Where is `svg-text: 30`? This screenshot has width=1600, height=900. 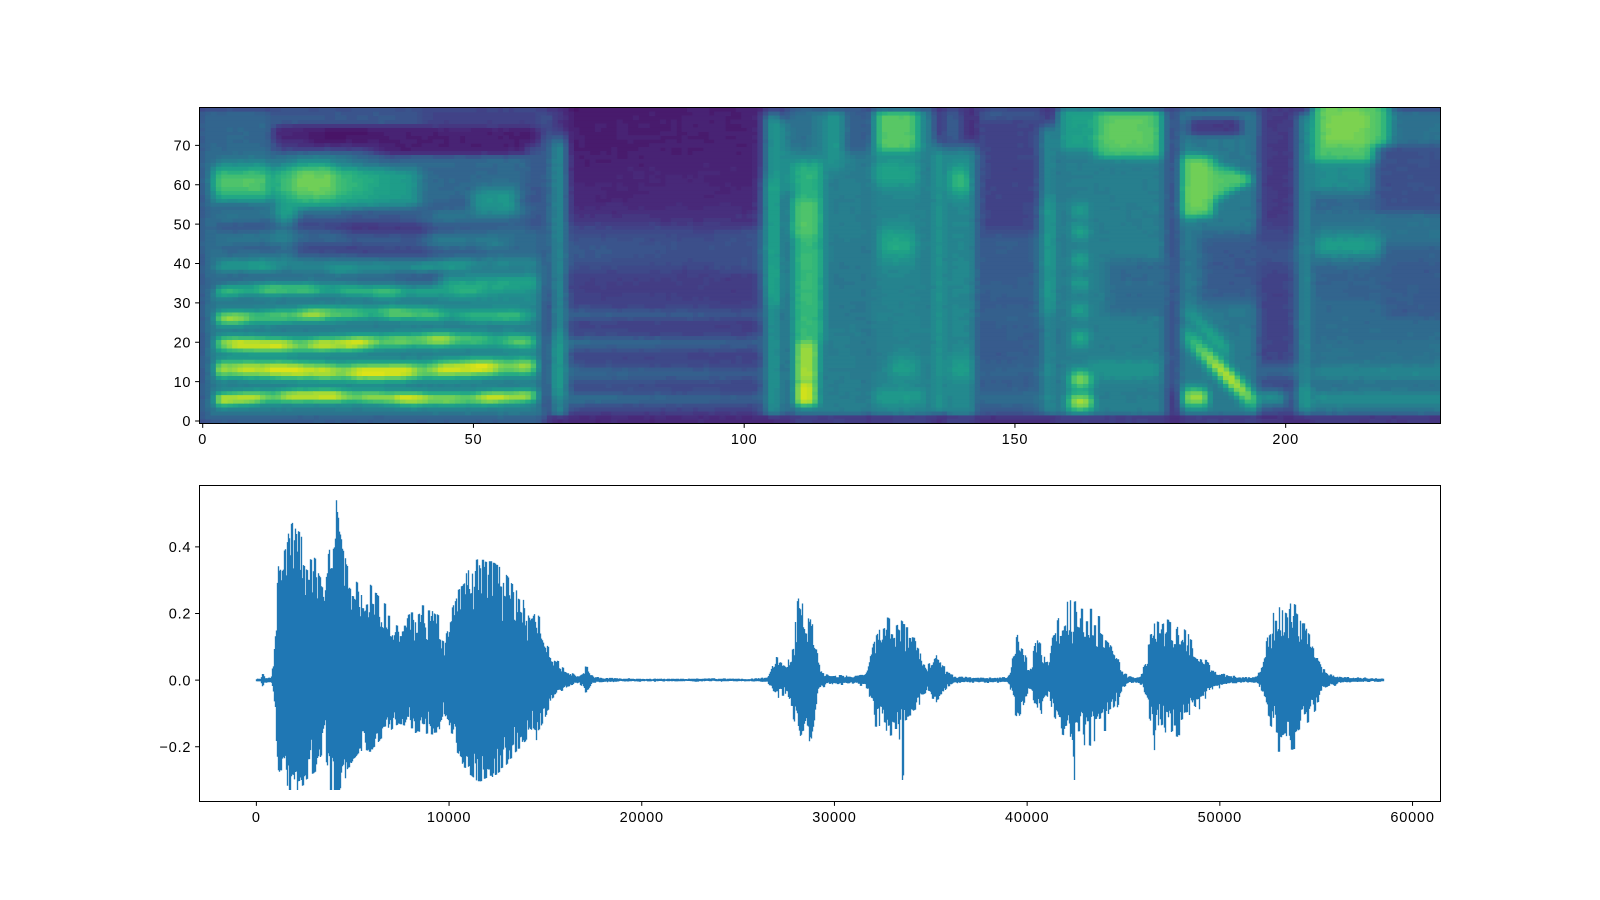
svg-text: 30 is located at coordinates (183, 304).